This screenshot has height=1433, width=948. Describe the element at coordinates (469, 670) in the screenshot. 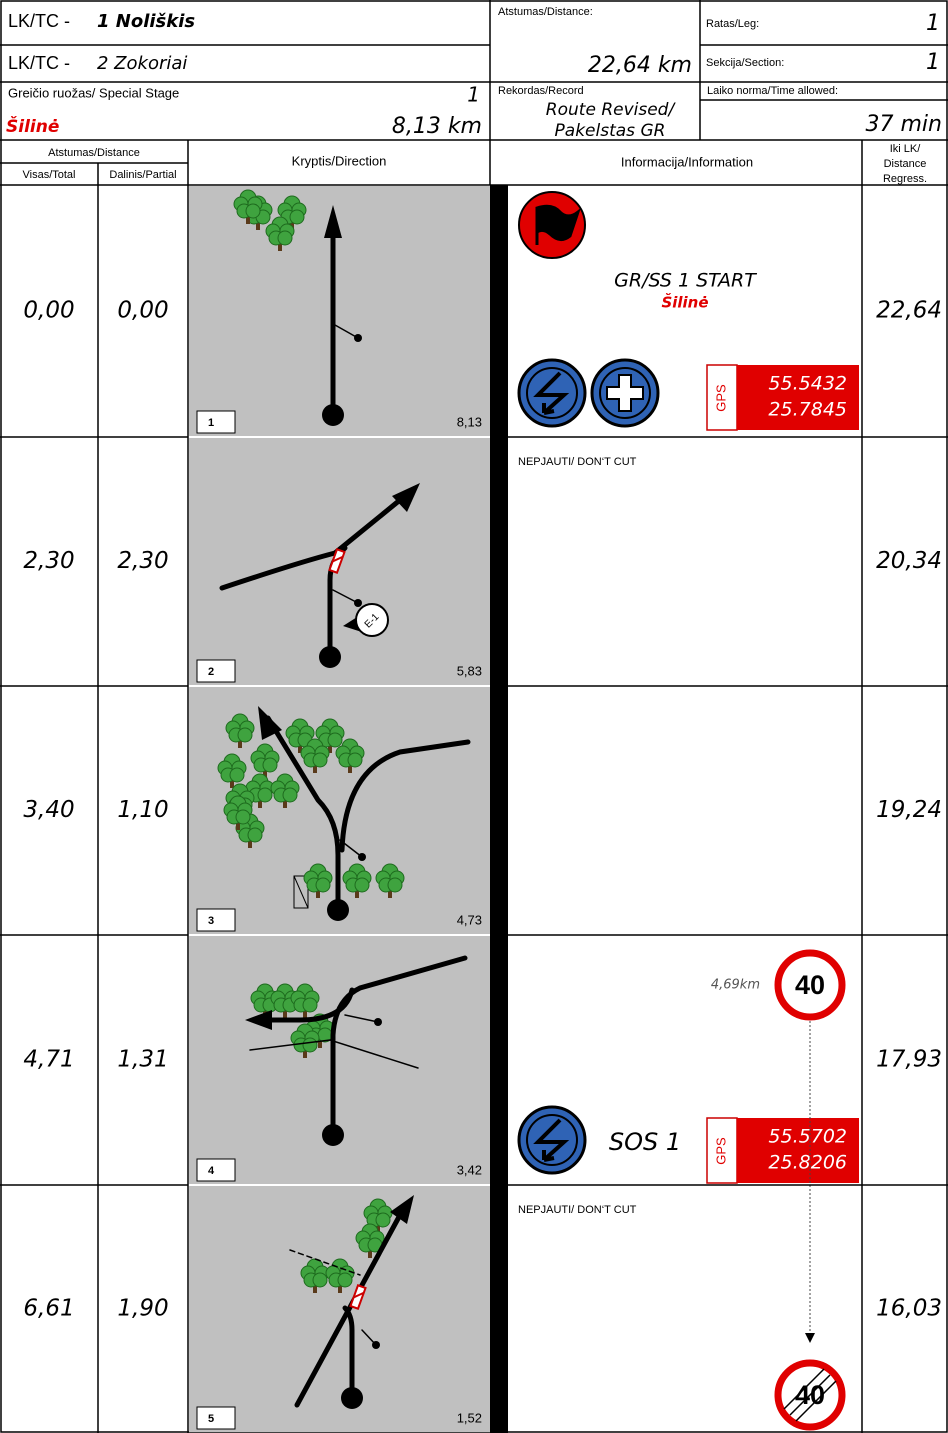

I see `box-distance: 5,83` at that location.